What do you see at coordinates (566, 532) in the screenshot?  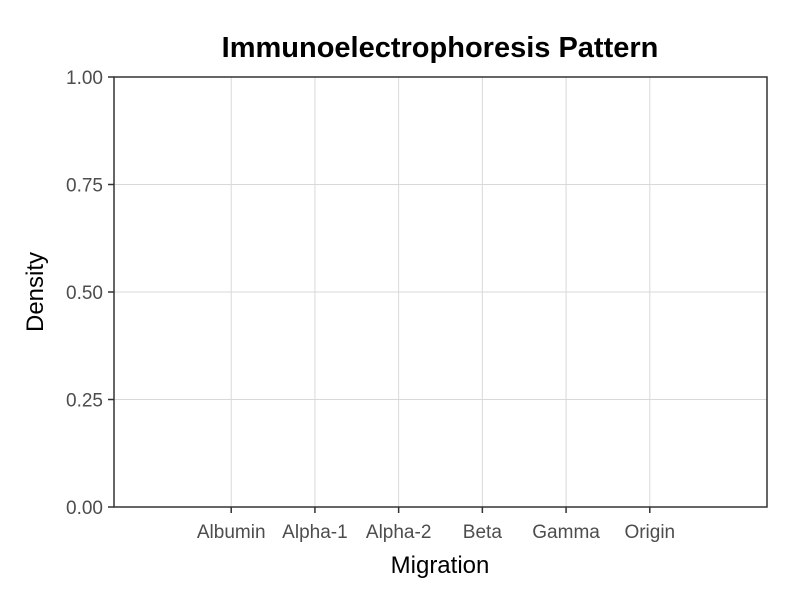 I see `x-tick-label: Gamma` at bounding box center [566, 532].